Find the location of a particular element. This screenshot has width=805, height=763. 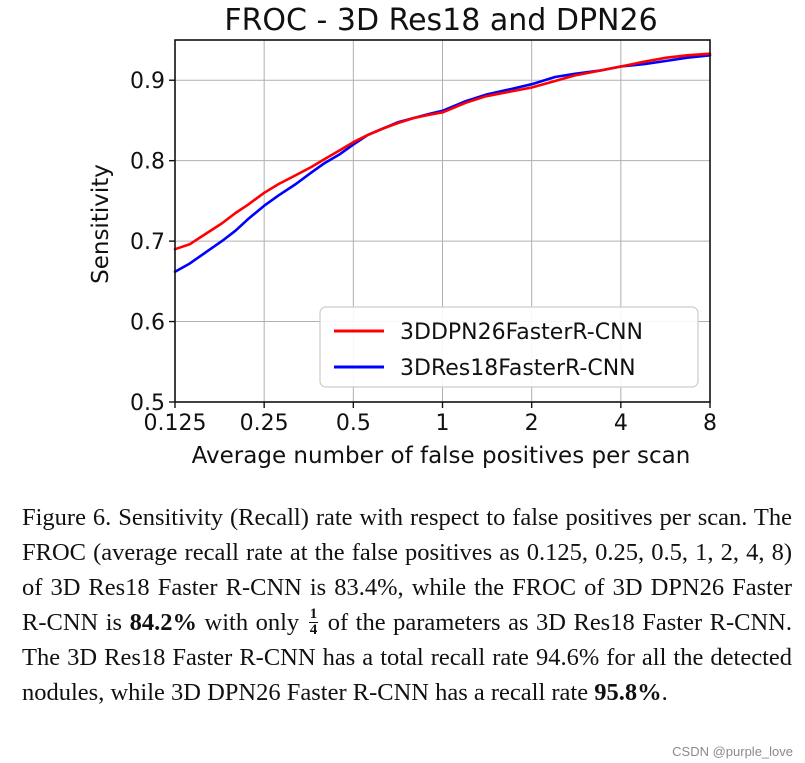

y-tick-label: 0.7 is located at coordinates (147, 242).